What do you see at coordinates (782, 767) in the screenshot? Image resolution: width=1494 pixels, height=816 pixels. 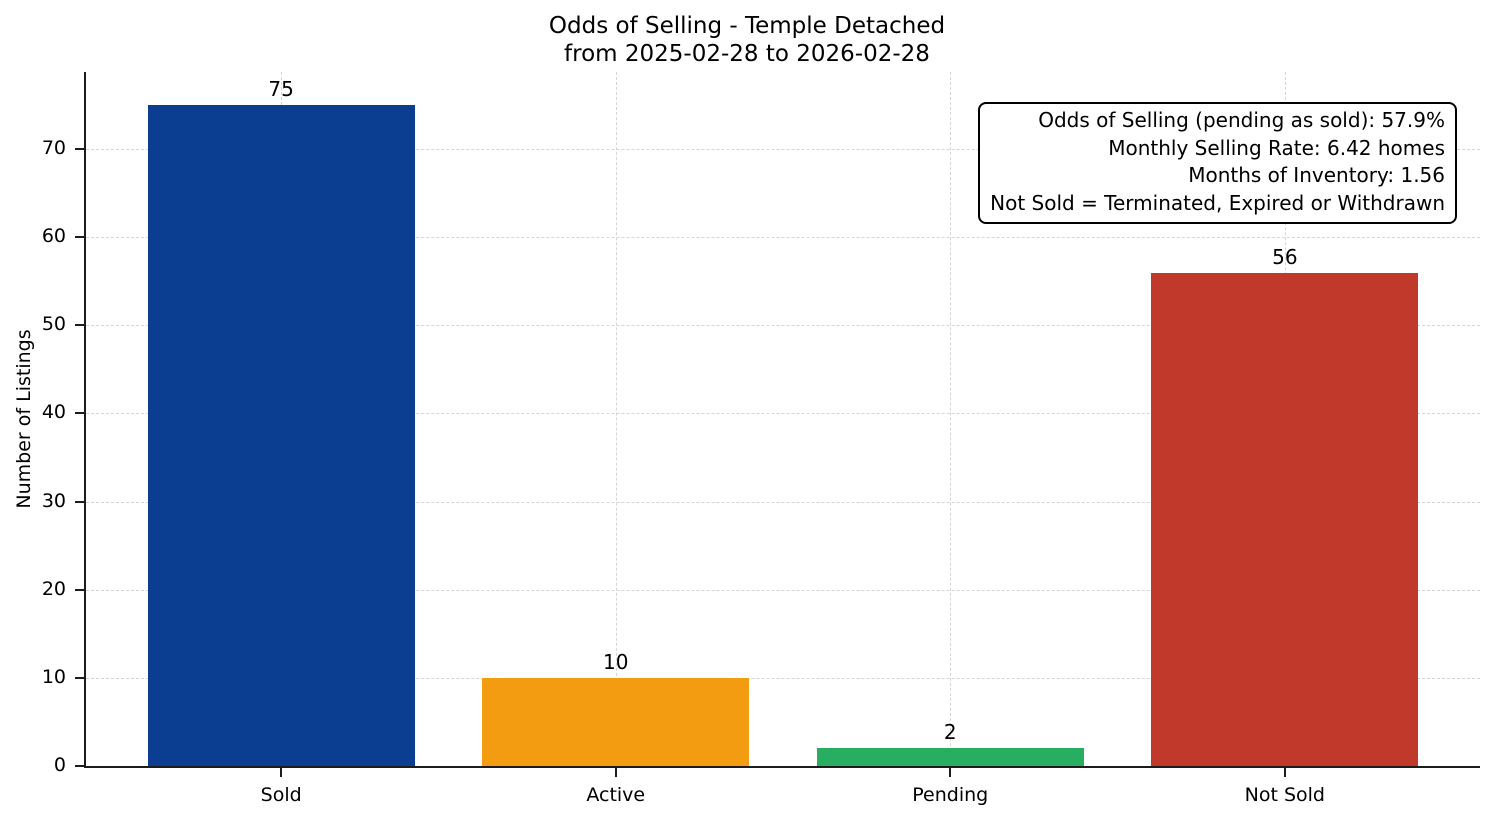 I see `x-axis-spine` at bounding box center [782, 767].